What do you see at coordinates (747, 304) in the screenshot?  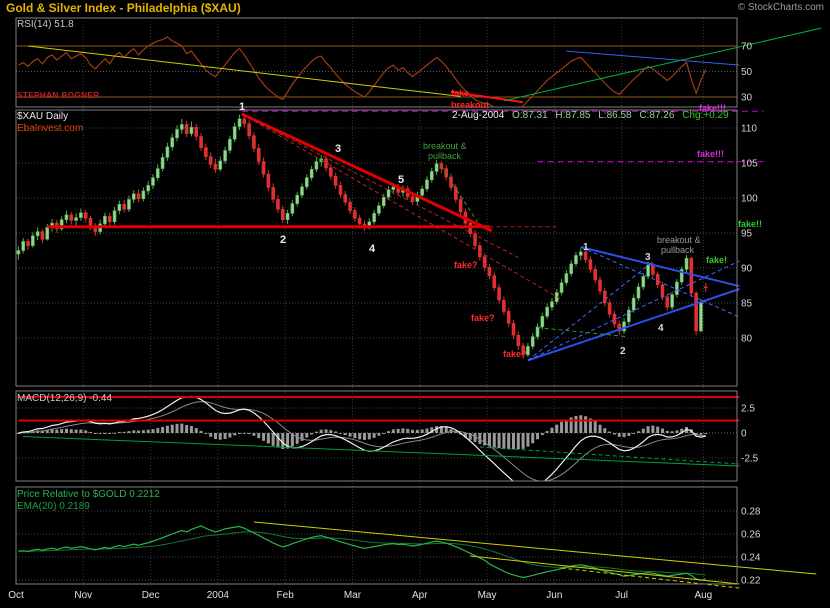 I see `y-tick-price: 85` at bounding box center [747, 304].